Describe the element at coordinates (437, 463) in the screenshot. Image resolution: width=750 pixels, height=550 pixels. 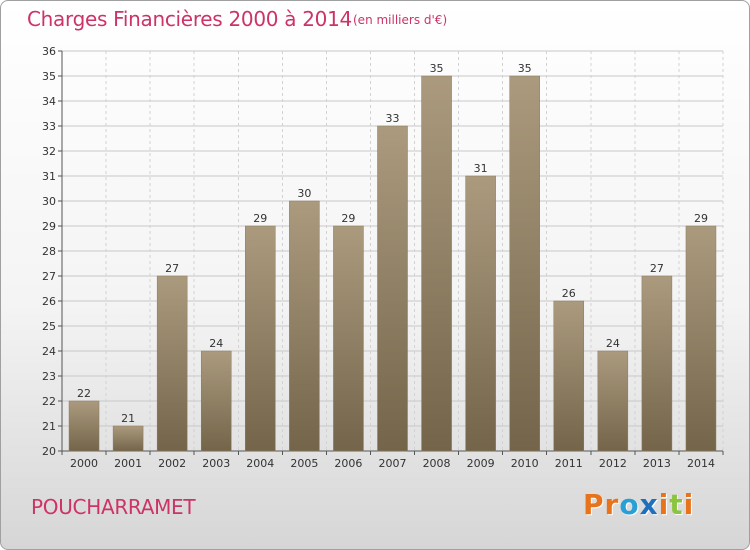
I see `x-tick-label: 2008` at that location.